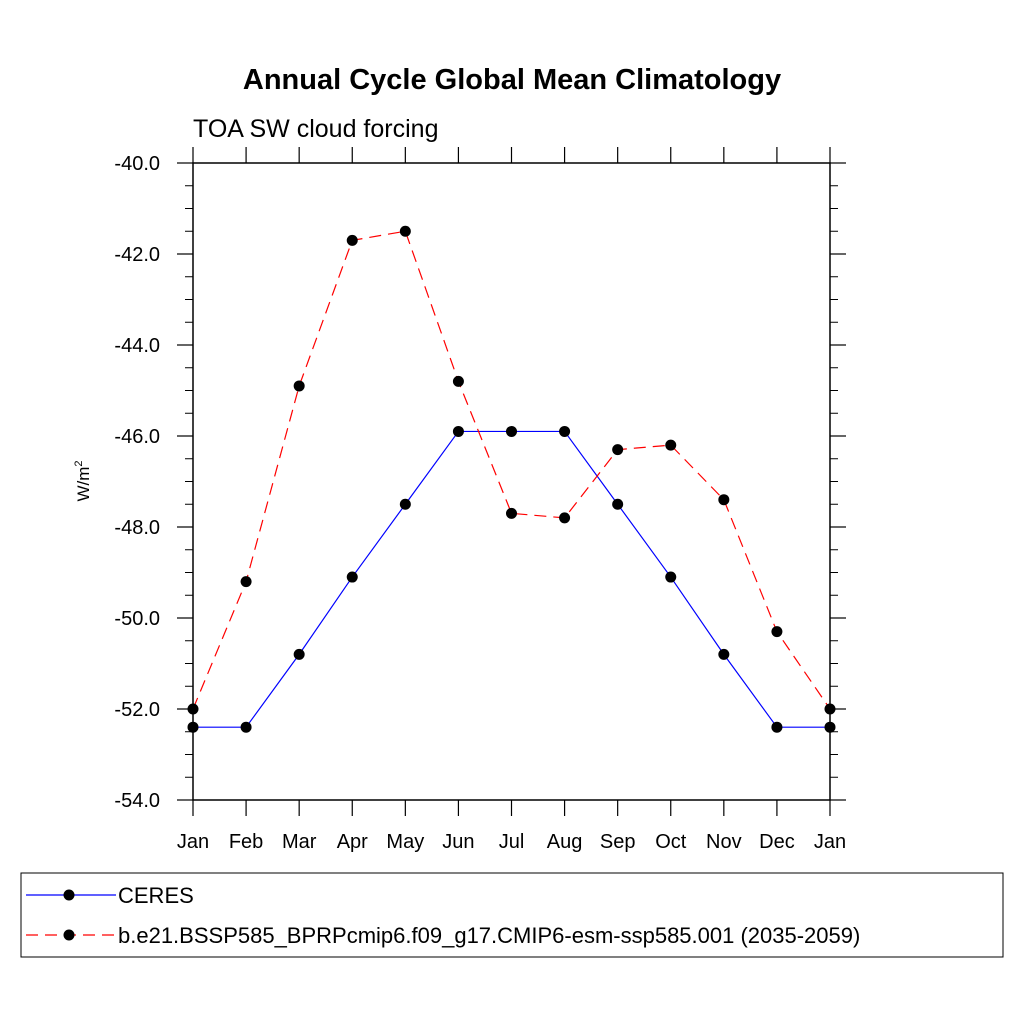 Image resolution: width=1024 pixels, height=1024 pixels. What do you see at coordinates (512, 842) in the screenshot?
I see `x-tick-label: Jul` at bounding box center [512, 842].